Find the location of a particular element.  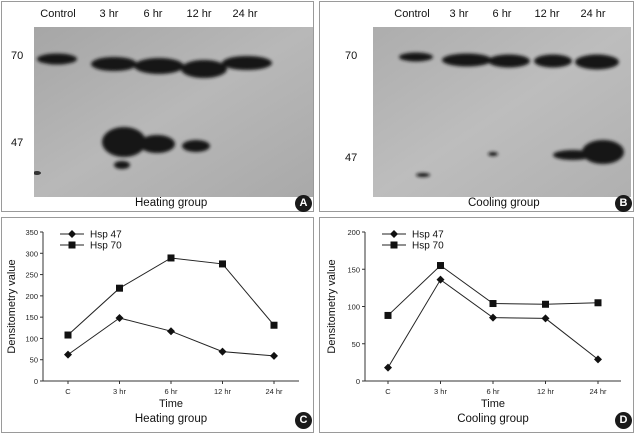

y-tick-label: 300 is located at coordinates (31, 253).